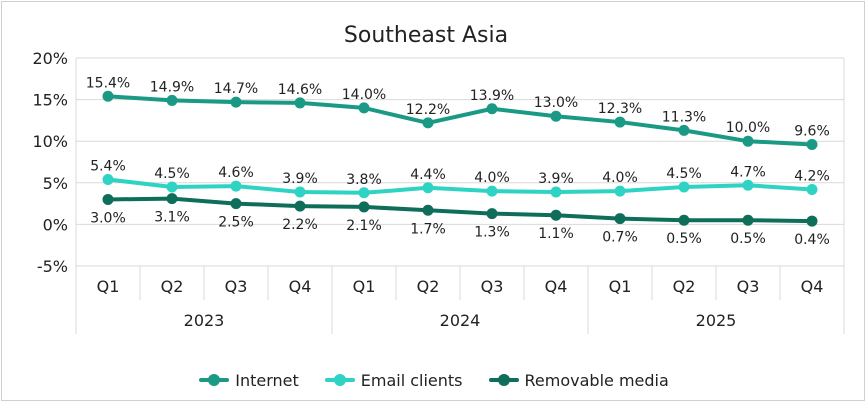 The image size is (868, 404). Describe the element at coordinates (620, 238) in the screenshot. I see `data-label: 0.7%` at that location.